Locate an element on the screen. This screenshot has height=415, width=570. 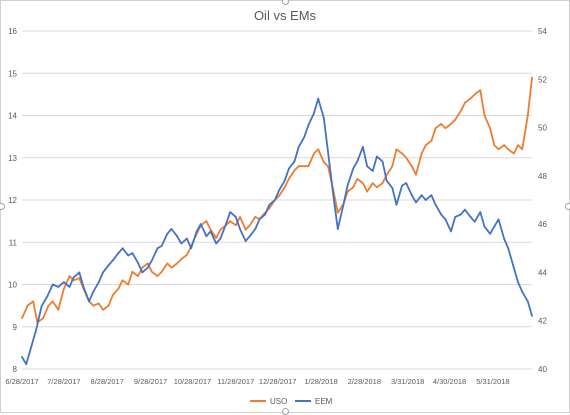
y-right-tick-label: 52 is located at coordinates (542, 79).